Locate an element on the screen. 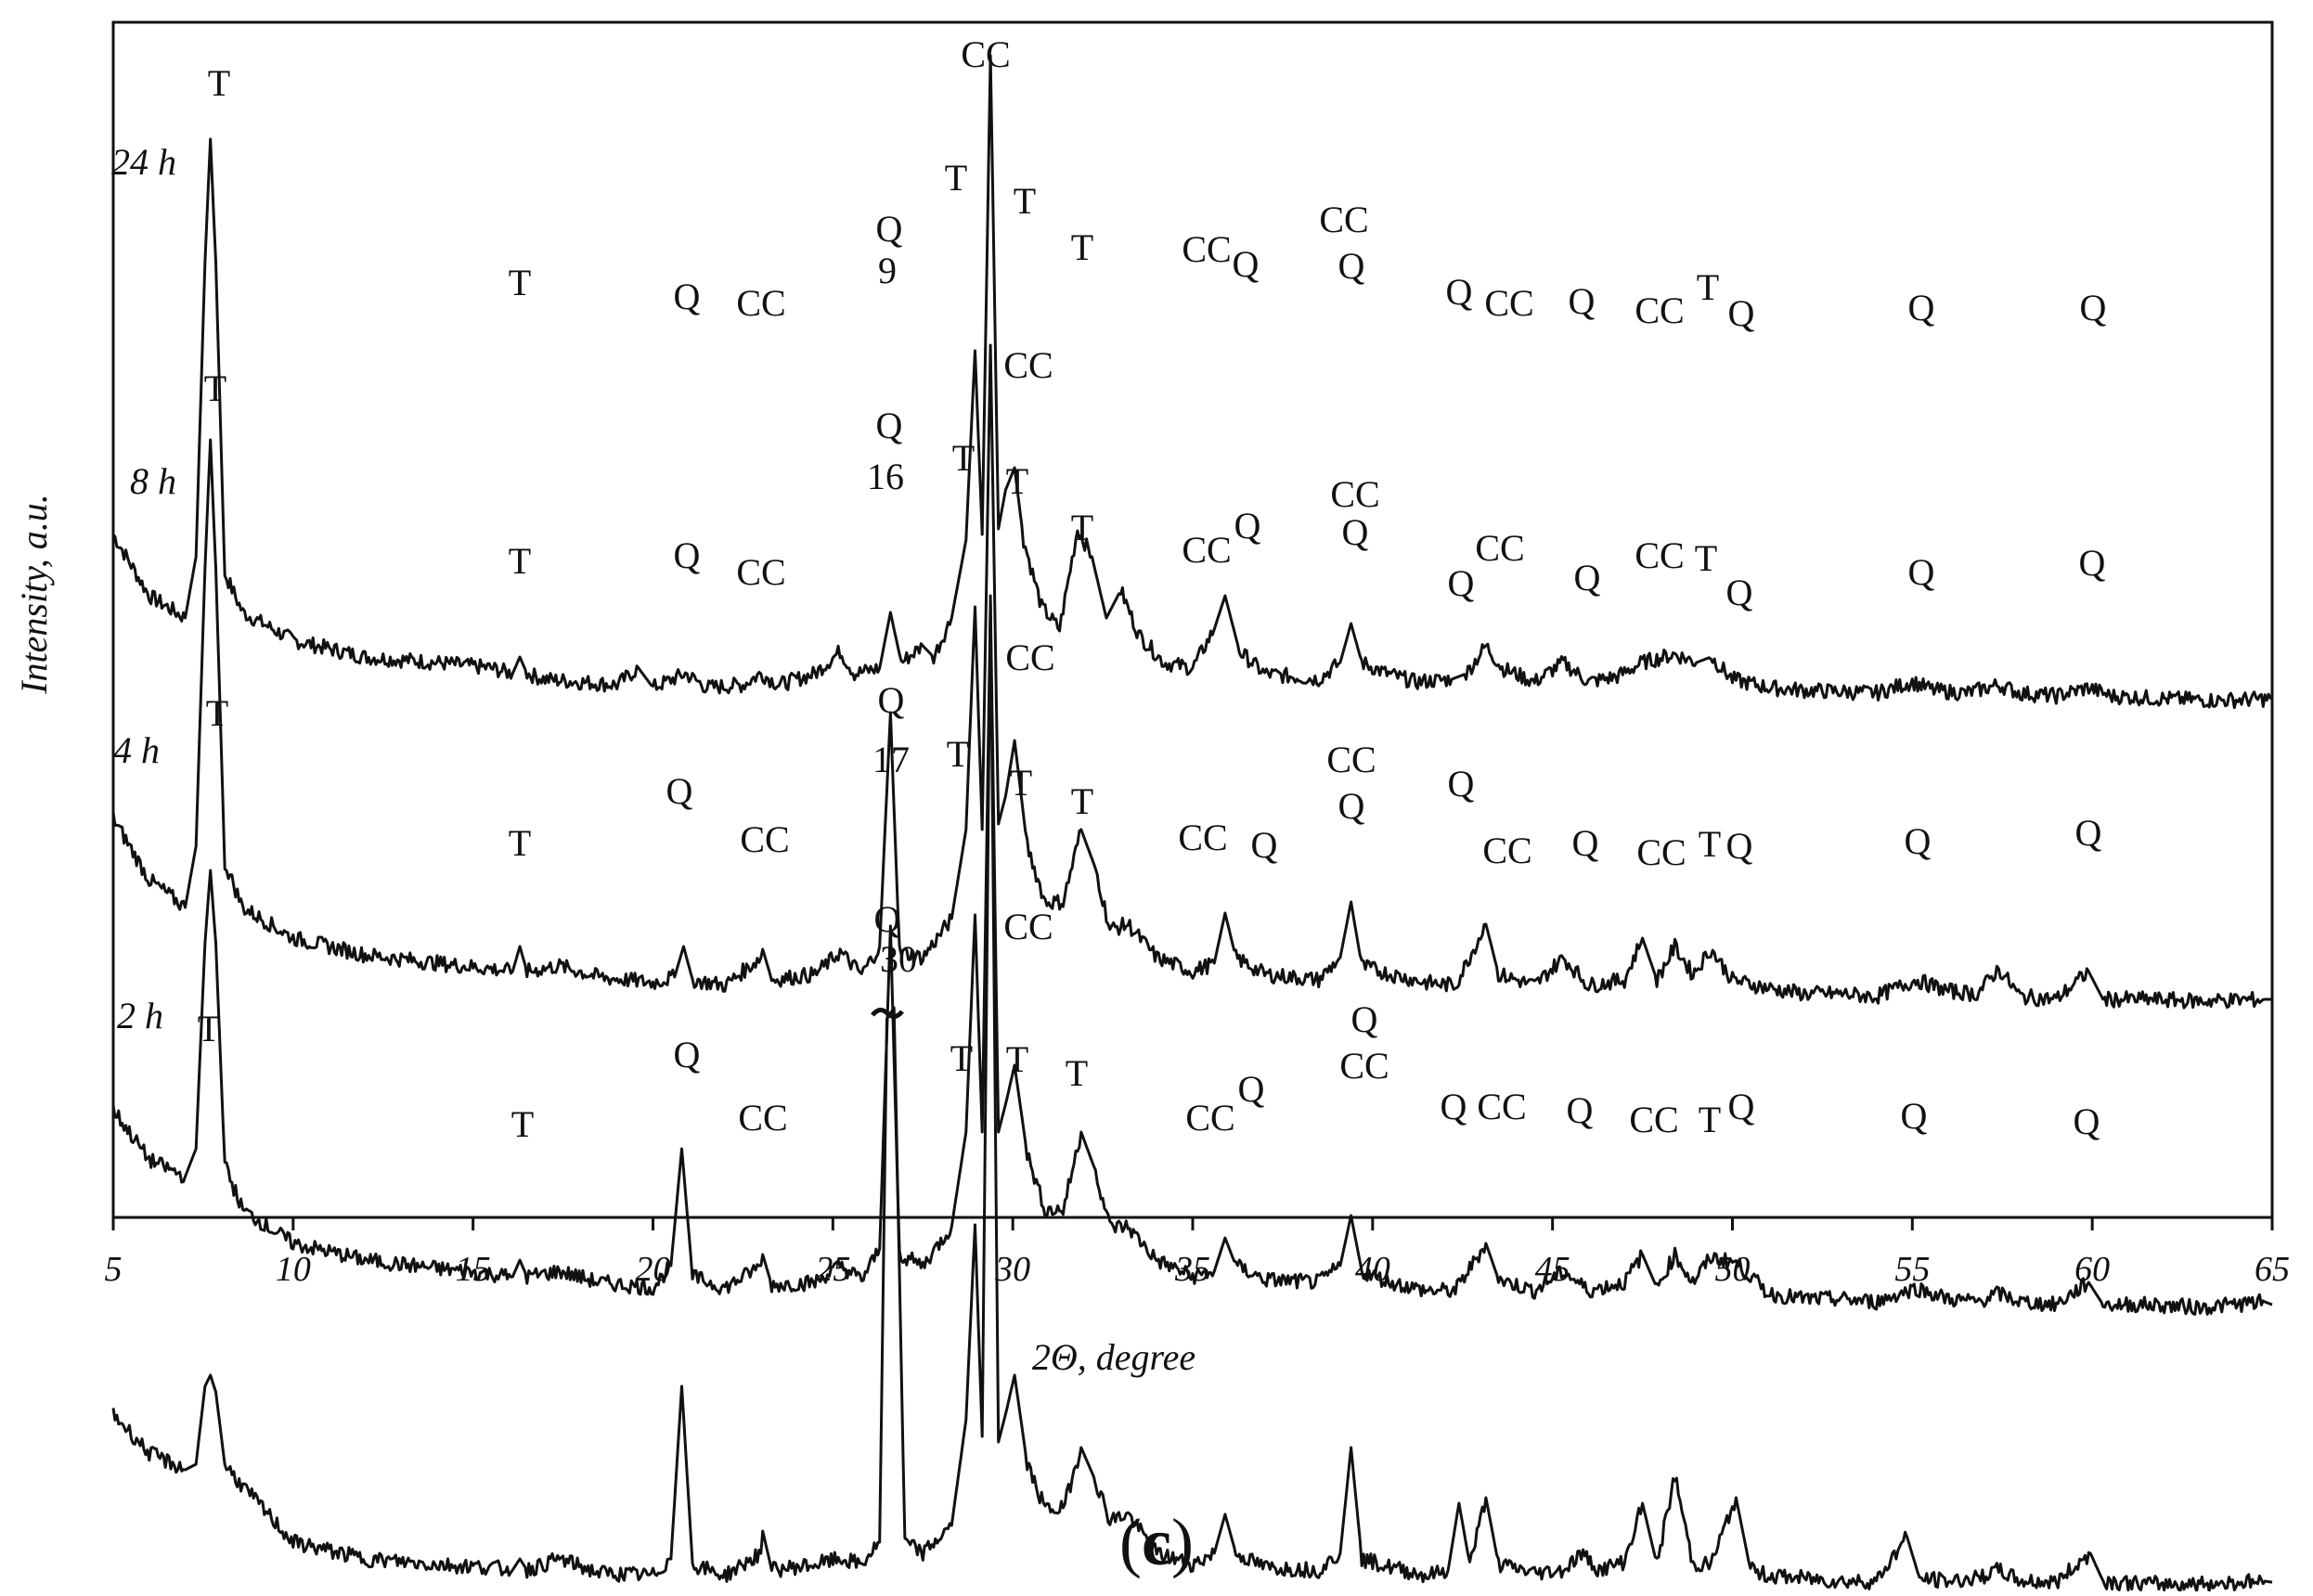 Image resolution: width=2313 pixels, height=1596 pixels. x-tick-label: 65 is located at coordinates (2272, 1270).